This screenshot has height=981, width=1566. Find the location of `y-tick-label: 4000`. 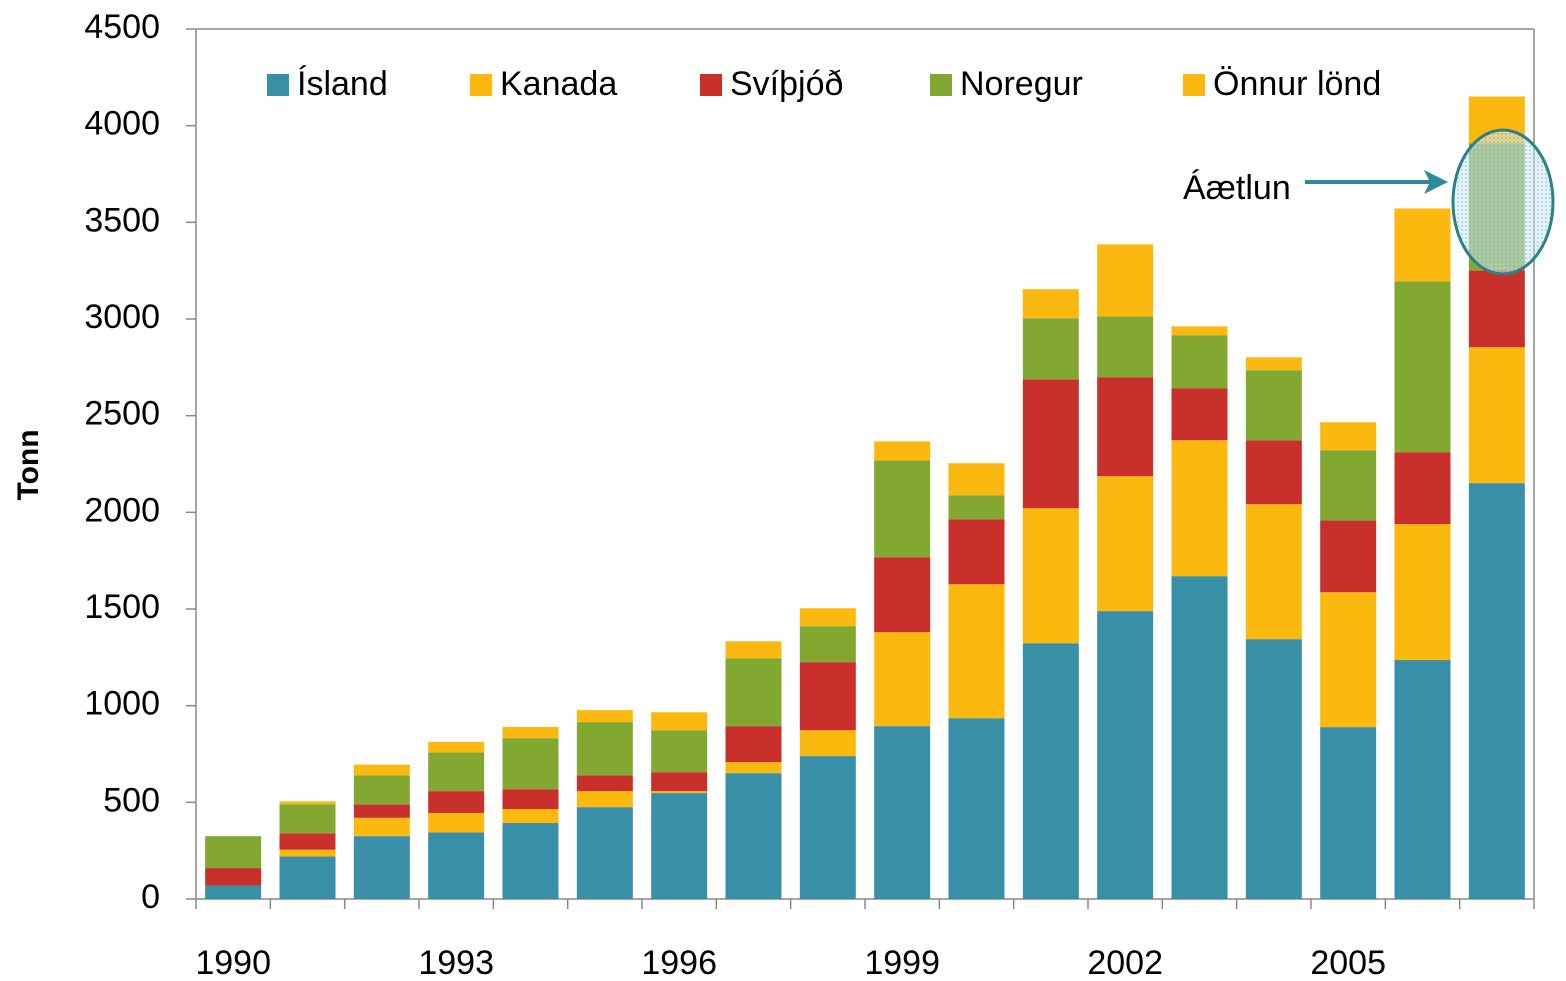

y-tick-label: 4000 is located at coordinates (122, 124).